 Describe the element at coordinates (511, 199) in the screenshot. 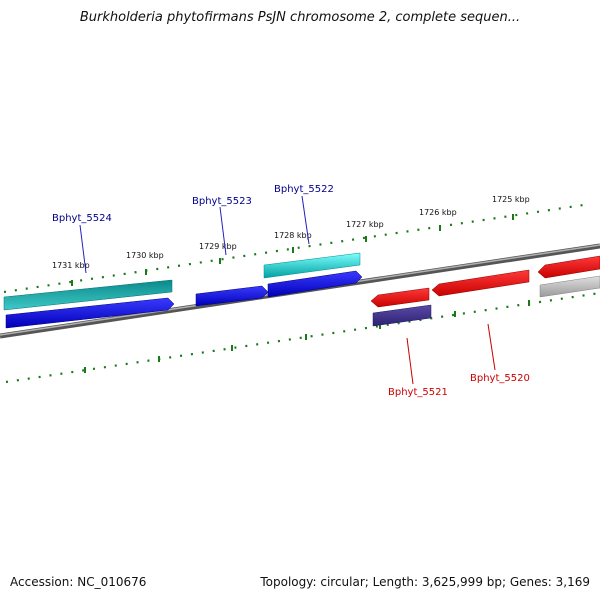

I see `ruler-label-1725: 1725 kbp` at that location.